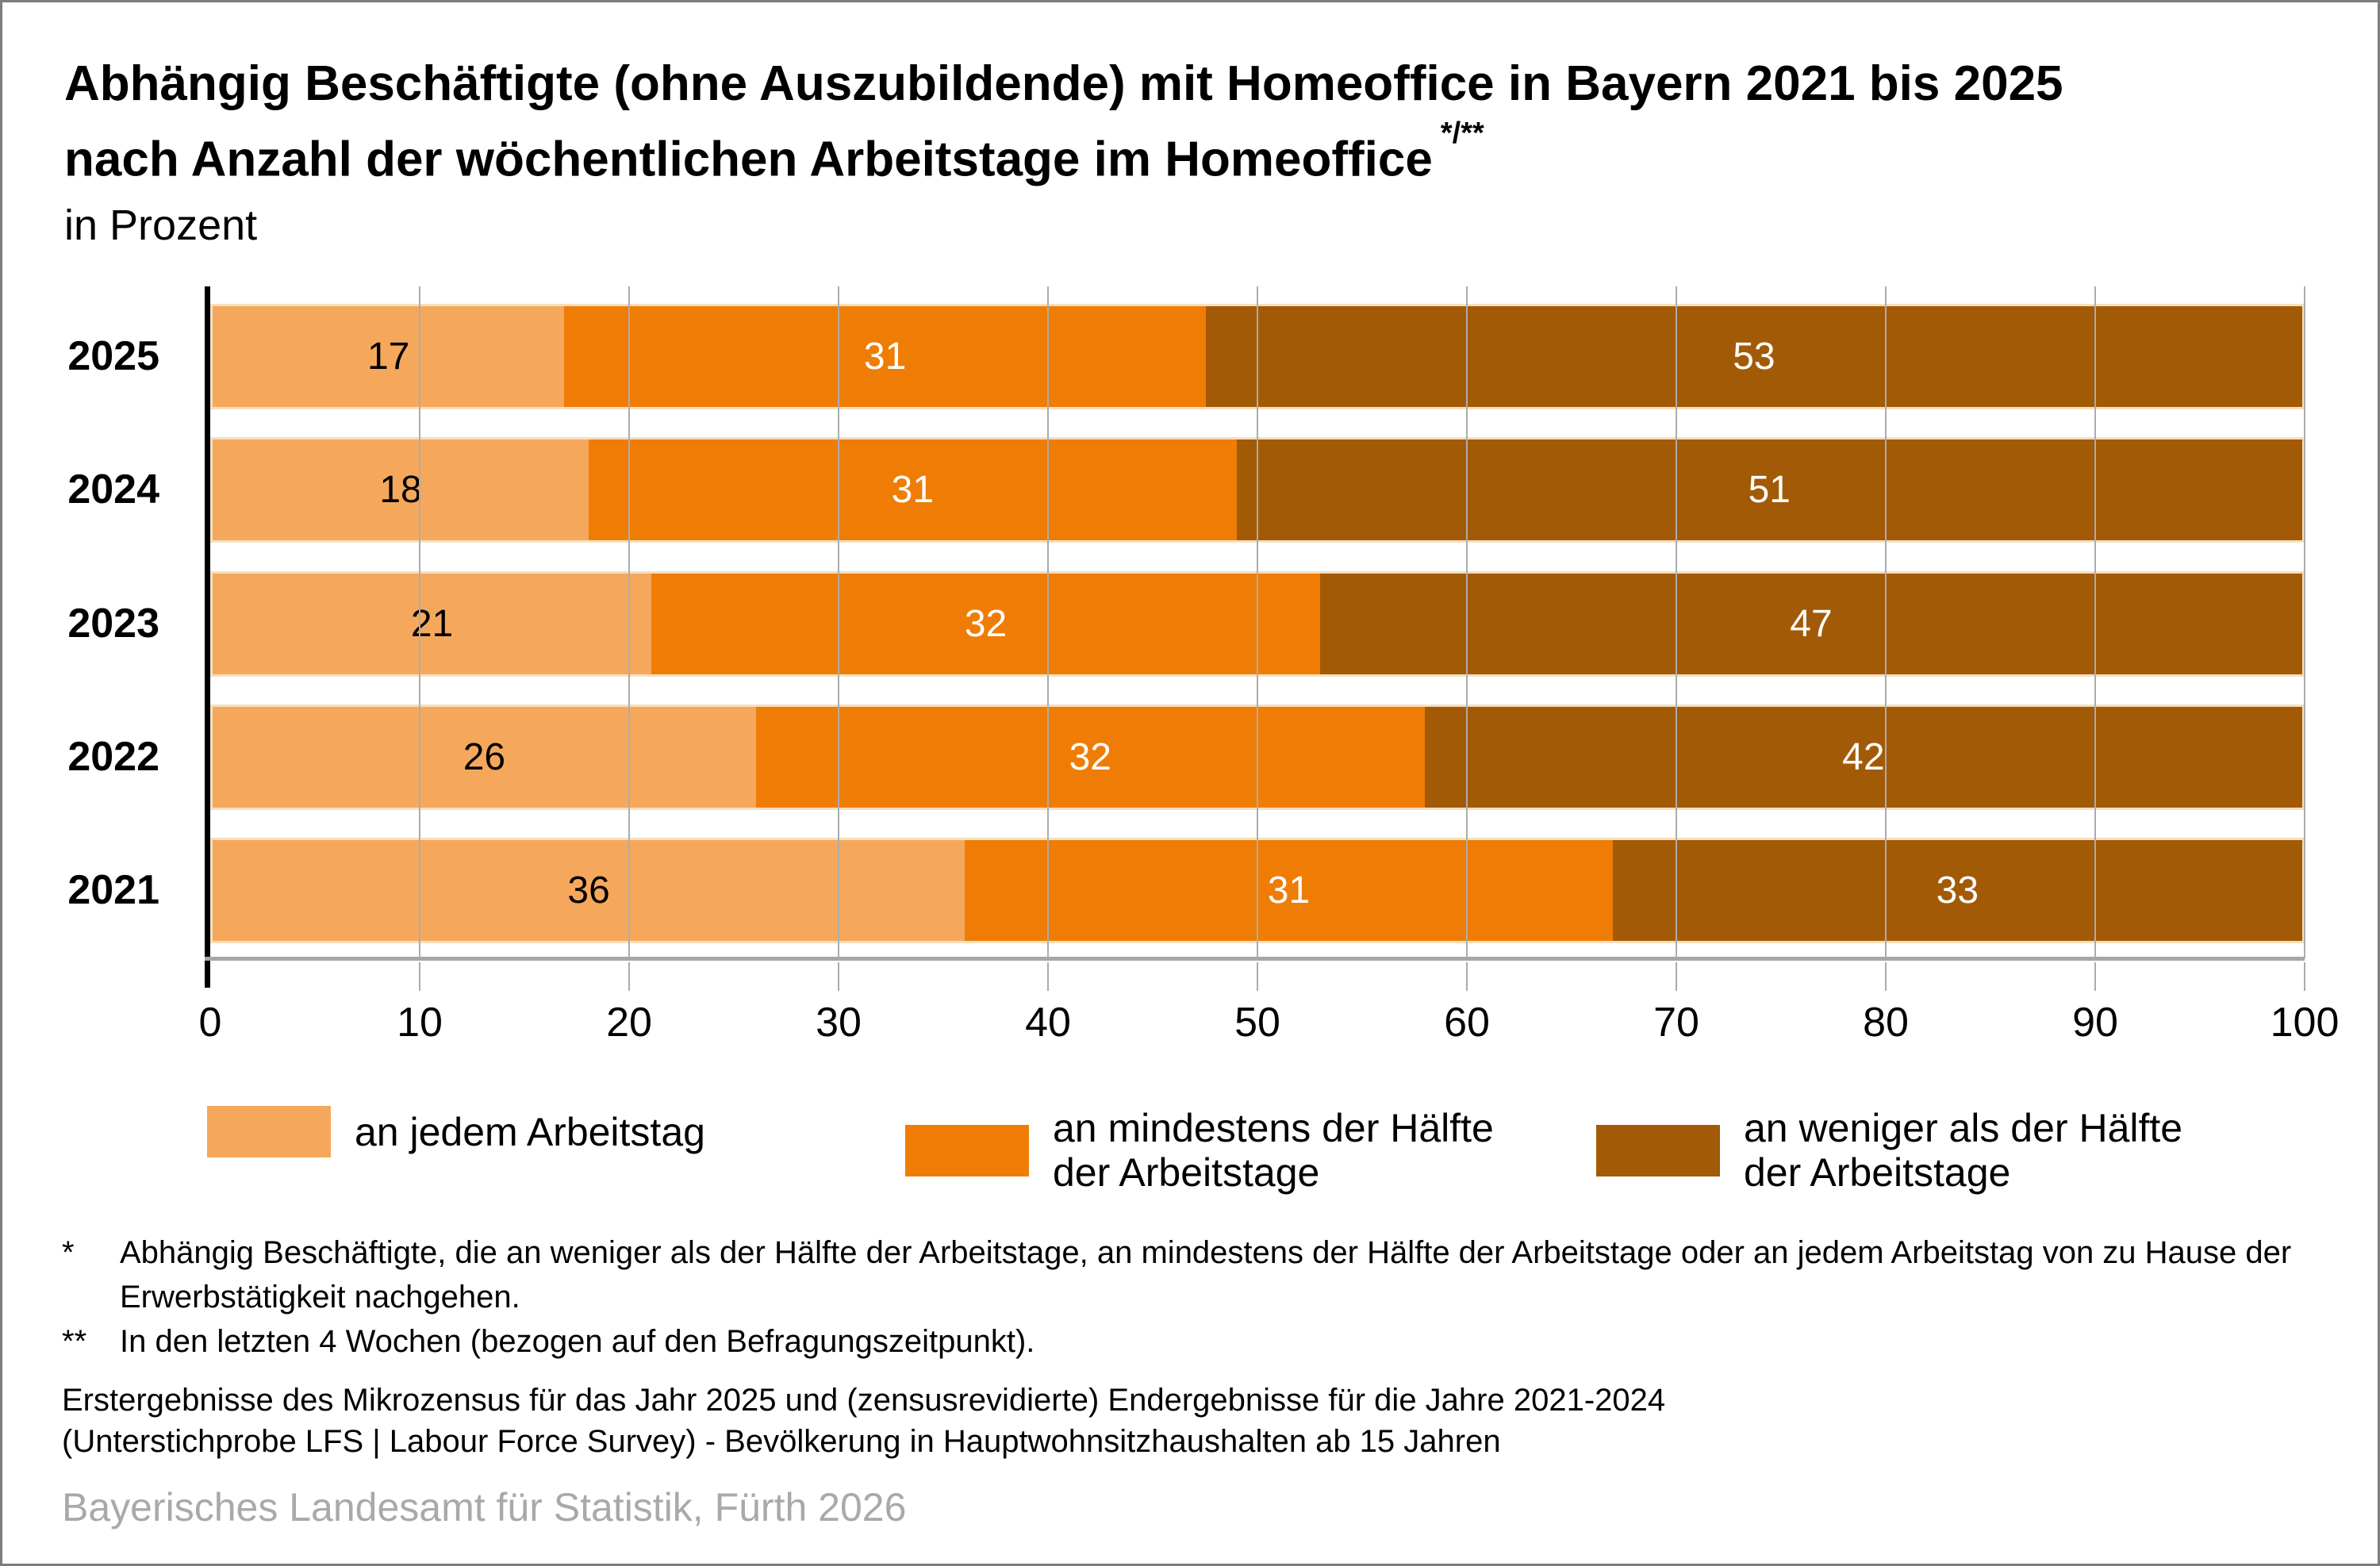 This screenshot has height=1566, width=2380. I want to click on x-tick-label-0: 0, so click(210, 1023).